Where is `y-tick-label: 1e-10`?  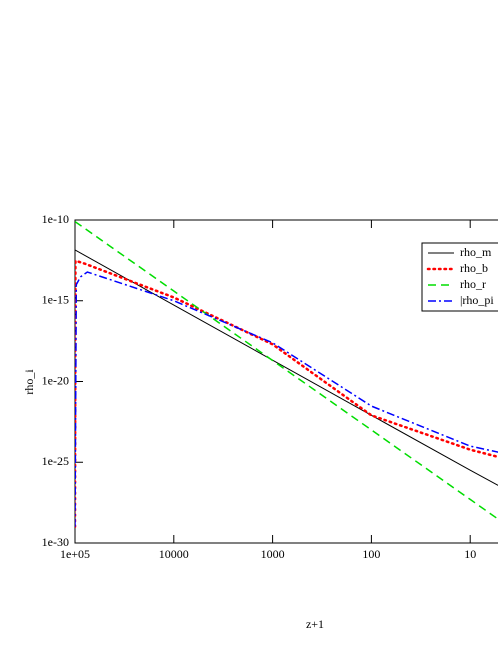 y-tick-label: 1e-10 is located at coordinates (55, 219).